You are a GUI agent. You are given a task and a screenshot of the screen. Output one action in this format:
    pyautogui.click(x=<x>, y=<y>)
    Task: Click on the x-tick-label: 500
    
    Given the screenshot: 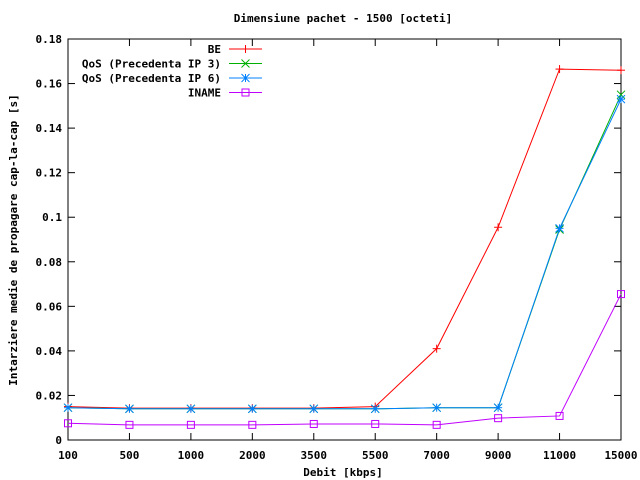 What is the action you would take?
    pyautogui.click(x=130, y=455)
    